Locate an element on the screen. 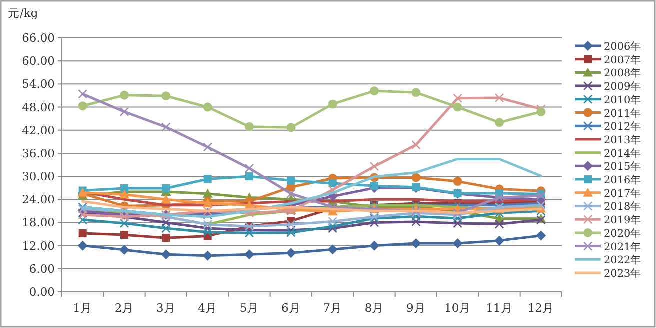 The width and height of the screenshot is (656, 328). y-tick-label: 66.00 is located at coordinates (38, 38).